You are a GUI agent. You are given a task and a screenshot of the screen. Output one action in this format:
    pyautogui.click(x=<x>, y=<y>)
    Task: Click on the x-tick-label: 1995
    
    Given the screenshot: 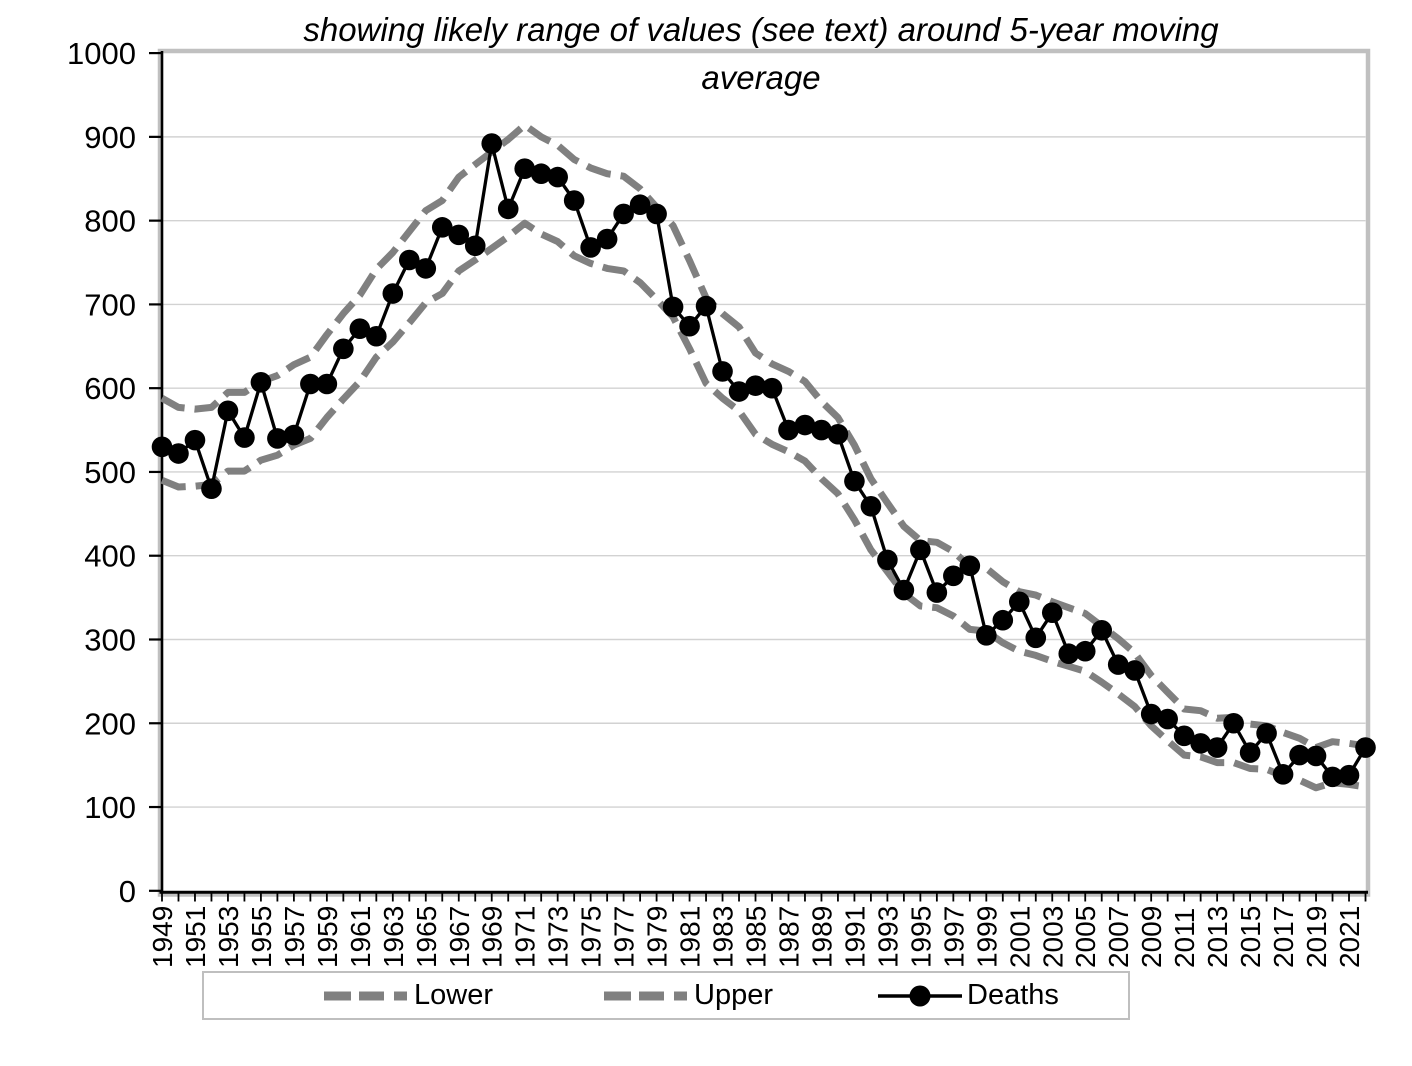 What is the action you would take?
    pyautogui.click(x=920, y=937)
    